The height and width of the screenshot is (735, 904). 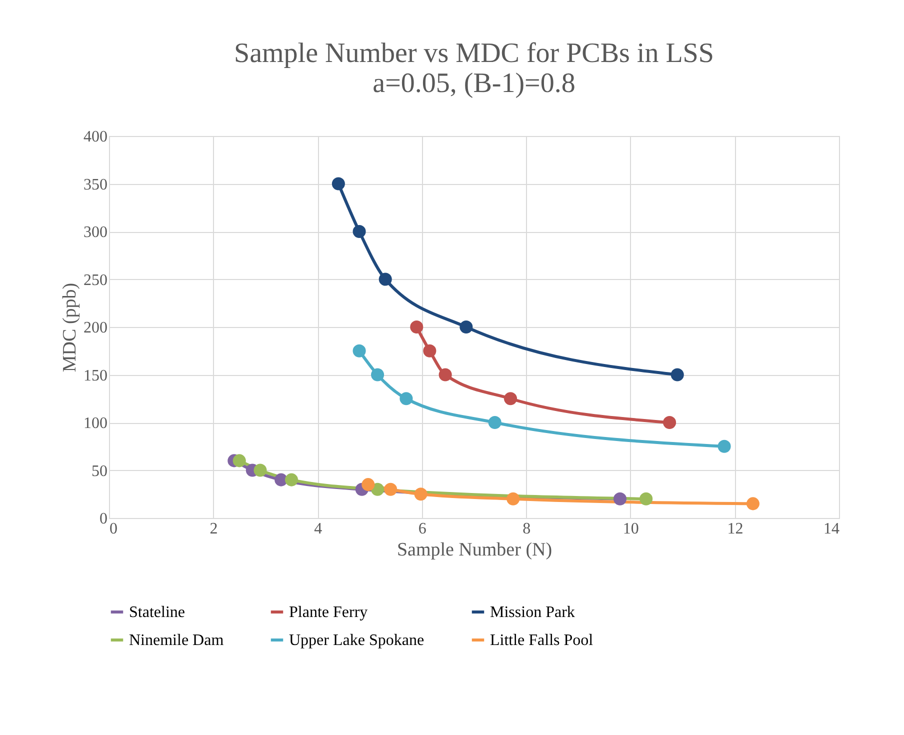 I want to click on y-tick-label: 50, so click(x=100, y=471).